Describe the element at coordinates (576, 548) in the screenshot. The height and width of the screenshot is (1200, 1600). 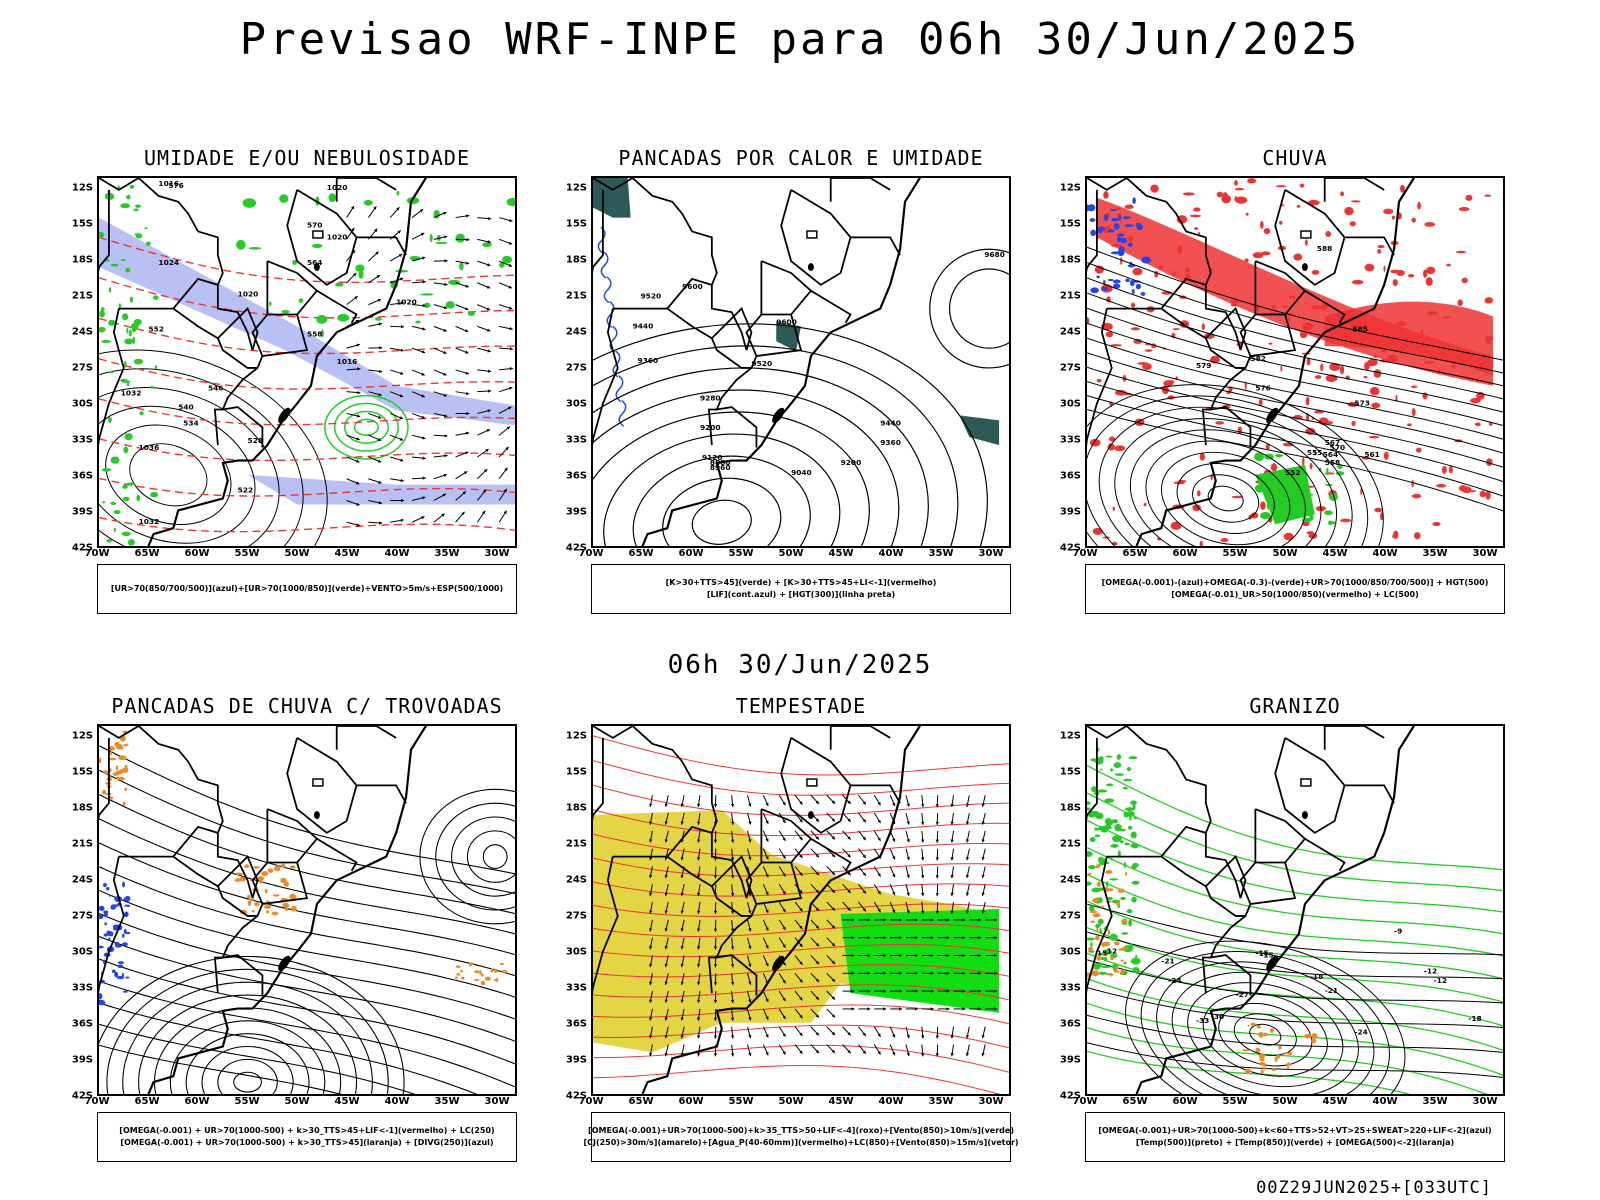
I see `lat-tick-label: 42S` at that location.